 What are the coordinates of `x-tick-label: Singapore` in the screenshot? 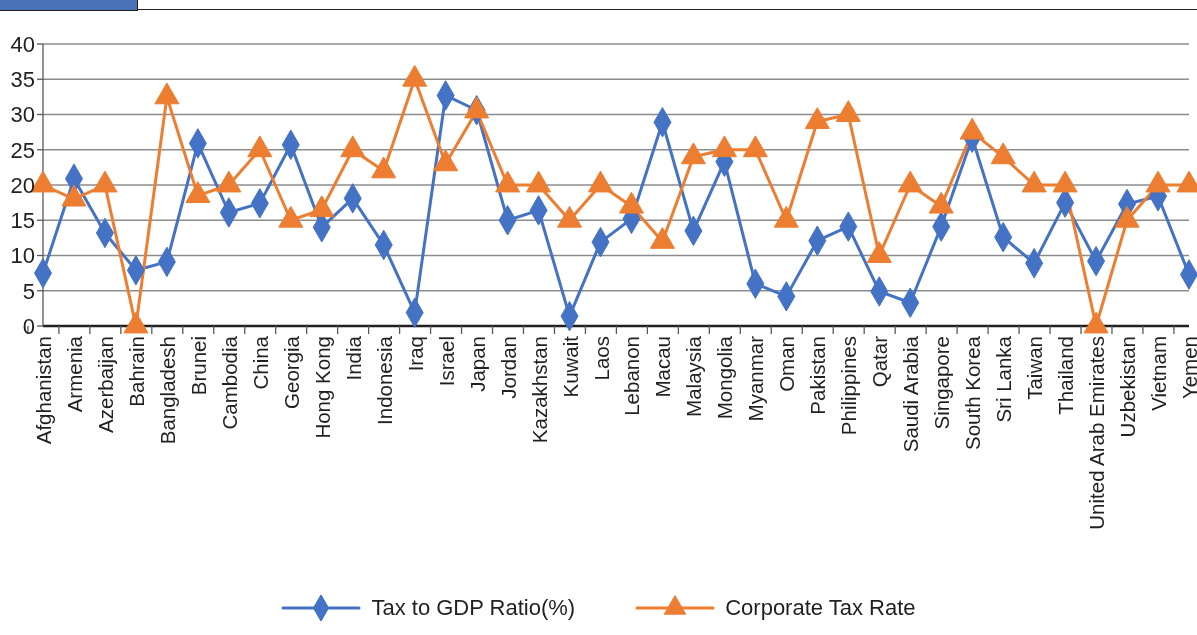 It's located at (941, 383).